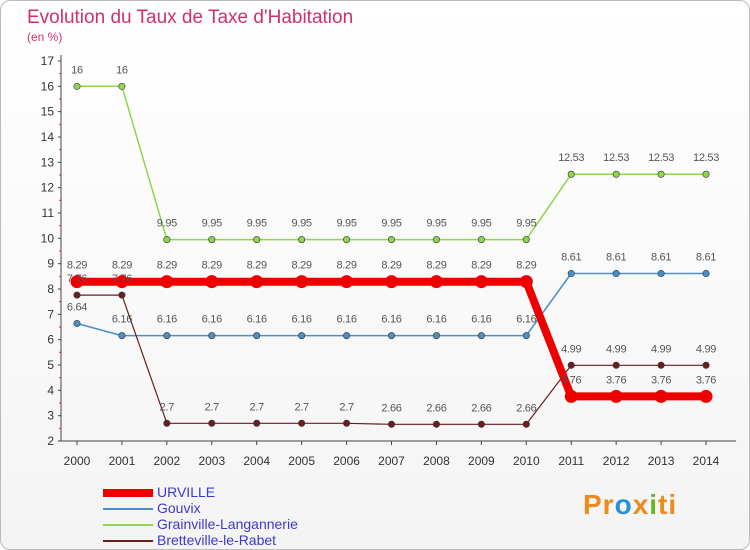  I want to click on proxiti-logo: Proxiti, so click(630, 505).